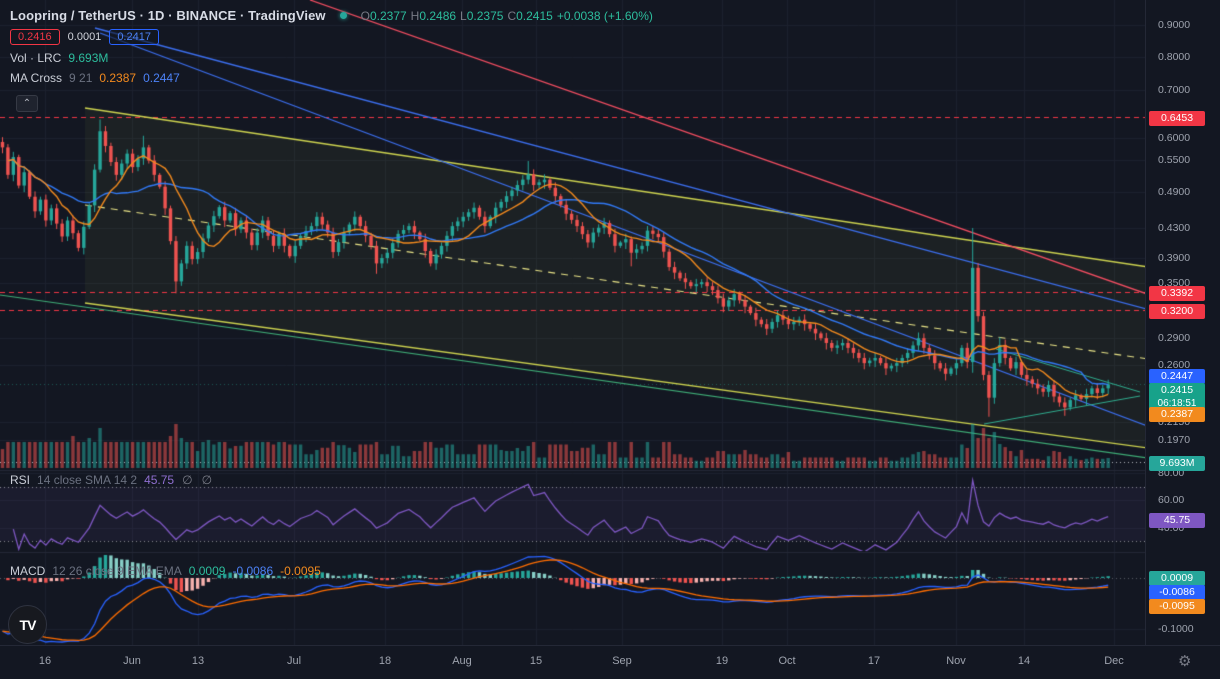 The height and width of the screenshot is (679, 1220). Describe the element at coordinates (722, 661) in the screenshot. I see `time-axis-label: 19` at that location.